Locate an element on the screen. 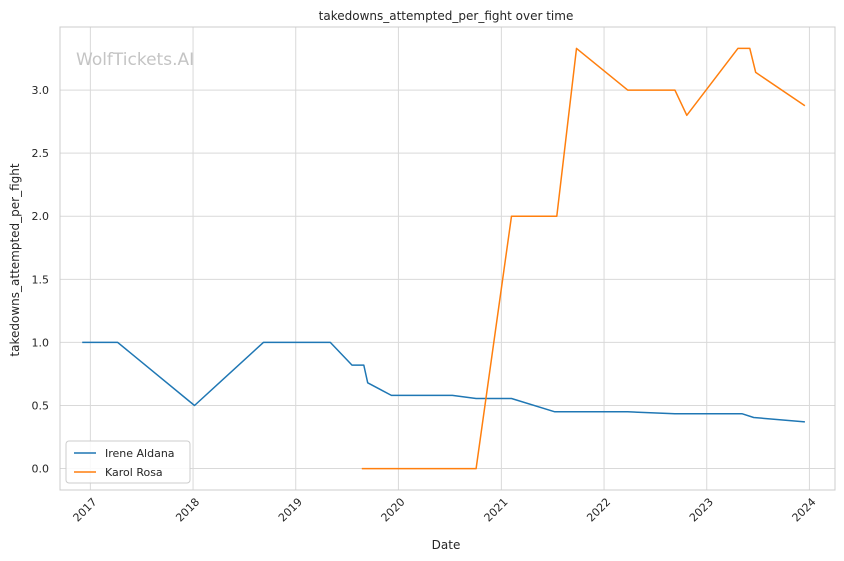 This screenshot has width=844, height=561. y-tick-label: 3.0 is located at coordinates (41, 90).